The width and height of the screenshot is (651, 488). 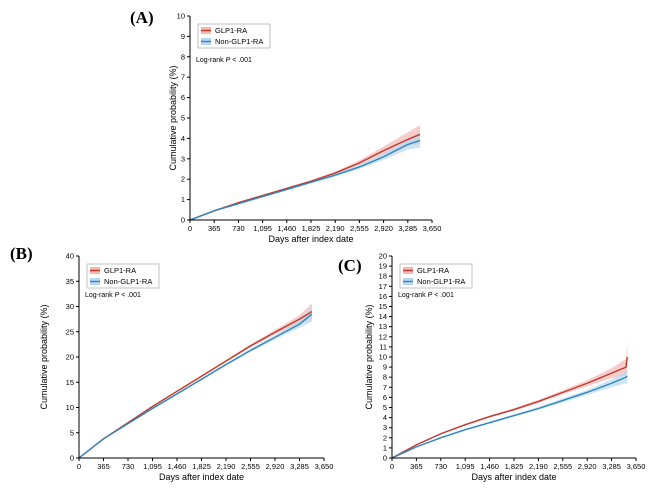 What do you see at coordinates (385, 367) in the screenshot?
I see `p2-y-tick-label-9: 9` at bounding box center [385, 367].